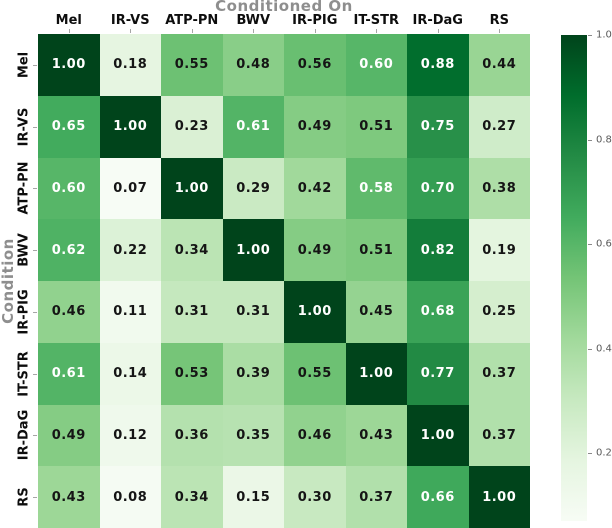 This screenshot has width=612, height=528. I want to click on heatmap-cell: 0.56, so click(315, 65).